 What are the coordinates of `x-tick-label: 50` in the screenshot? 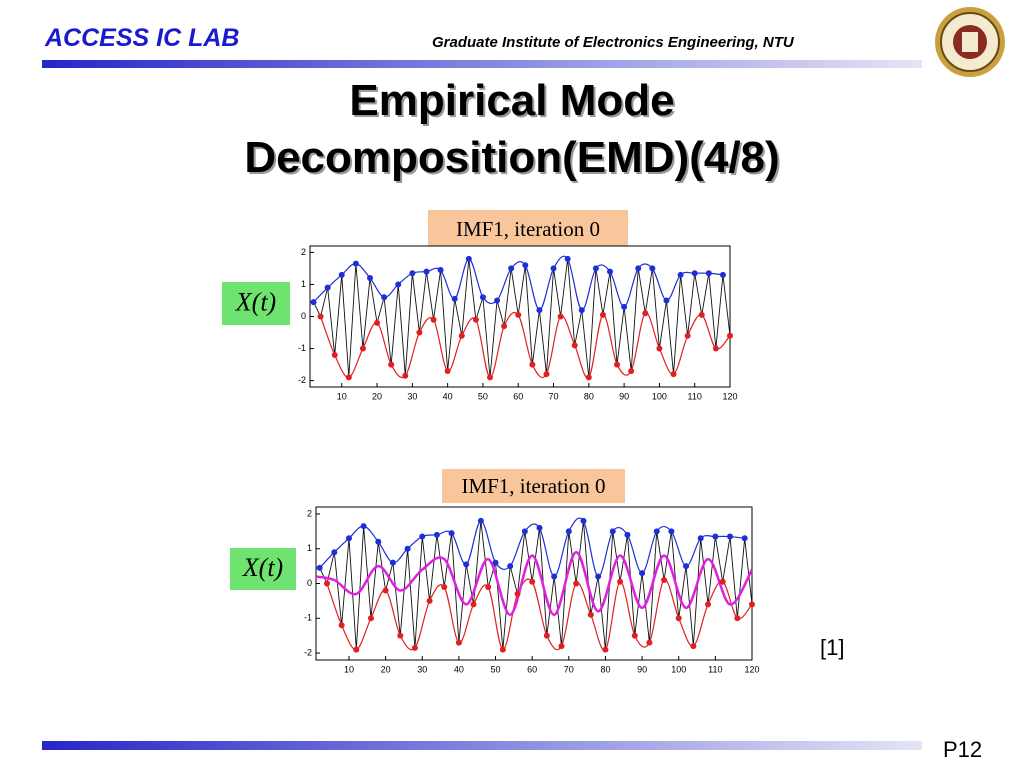 It's located at (483, 396).